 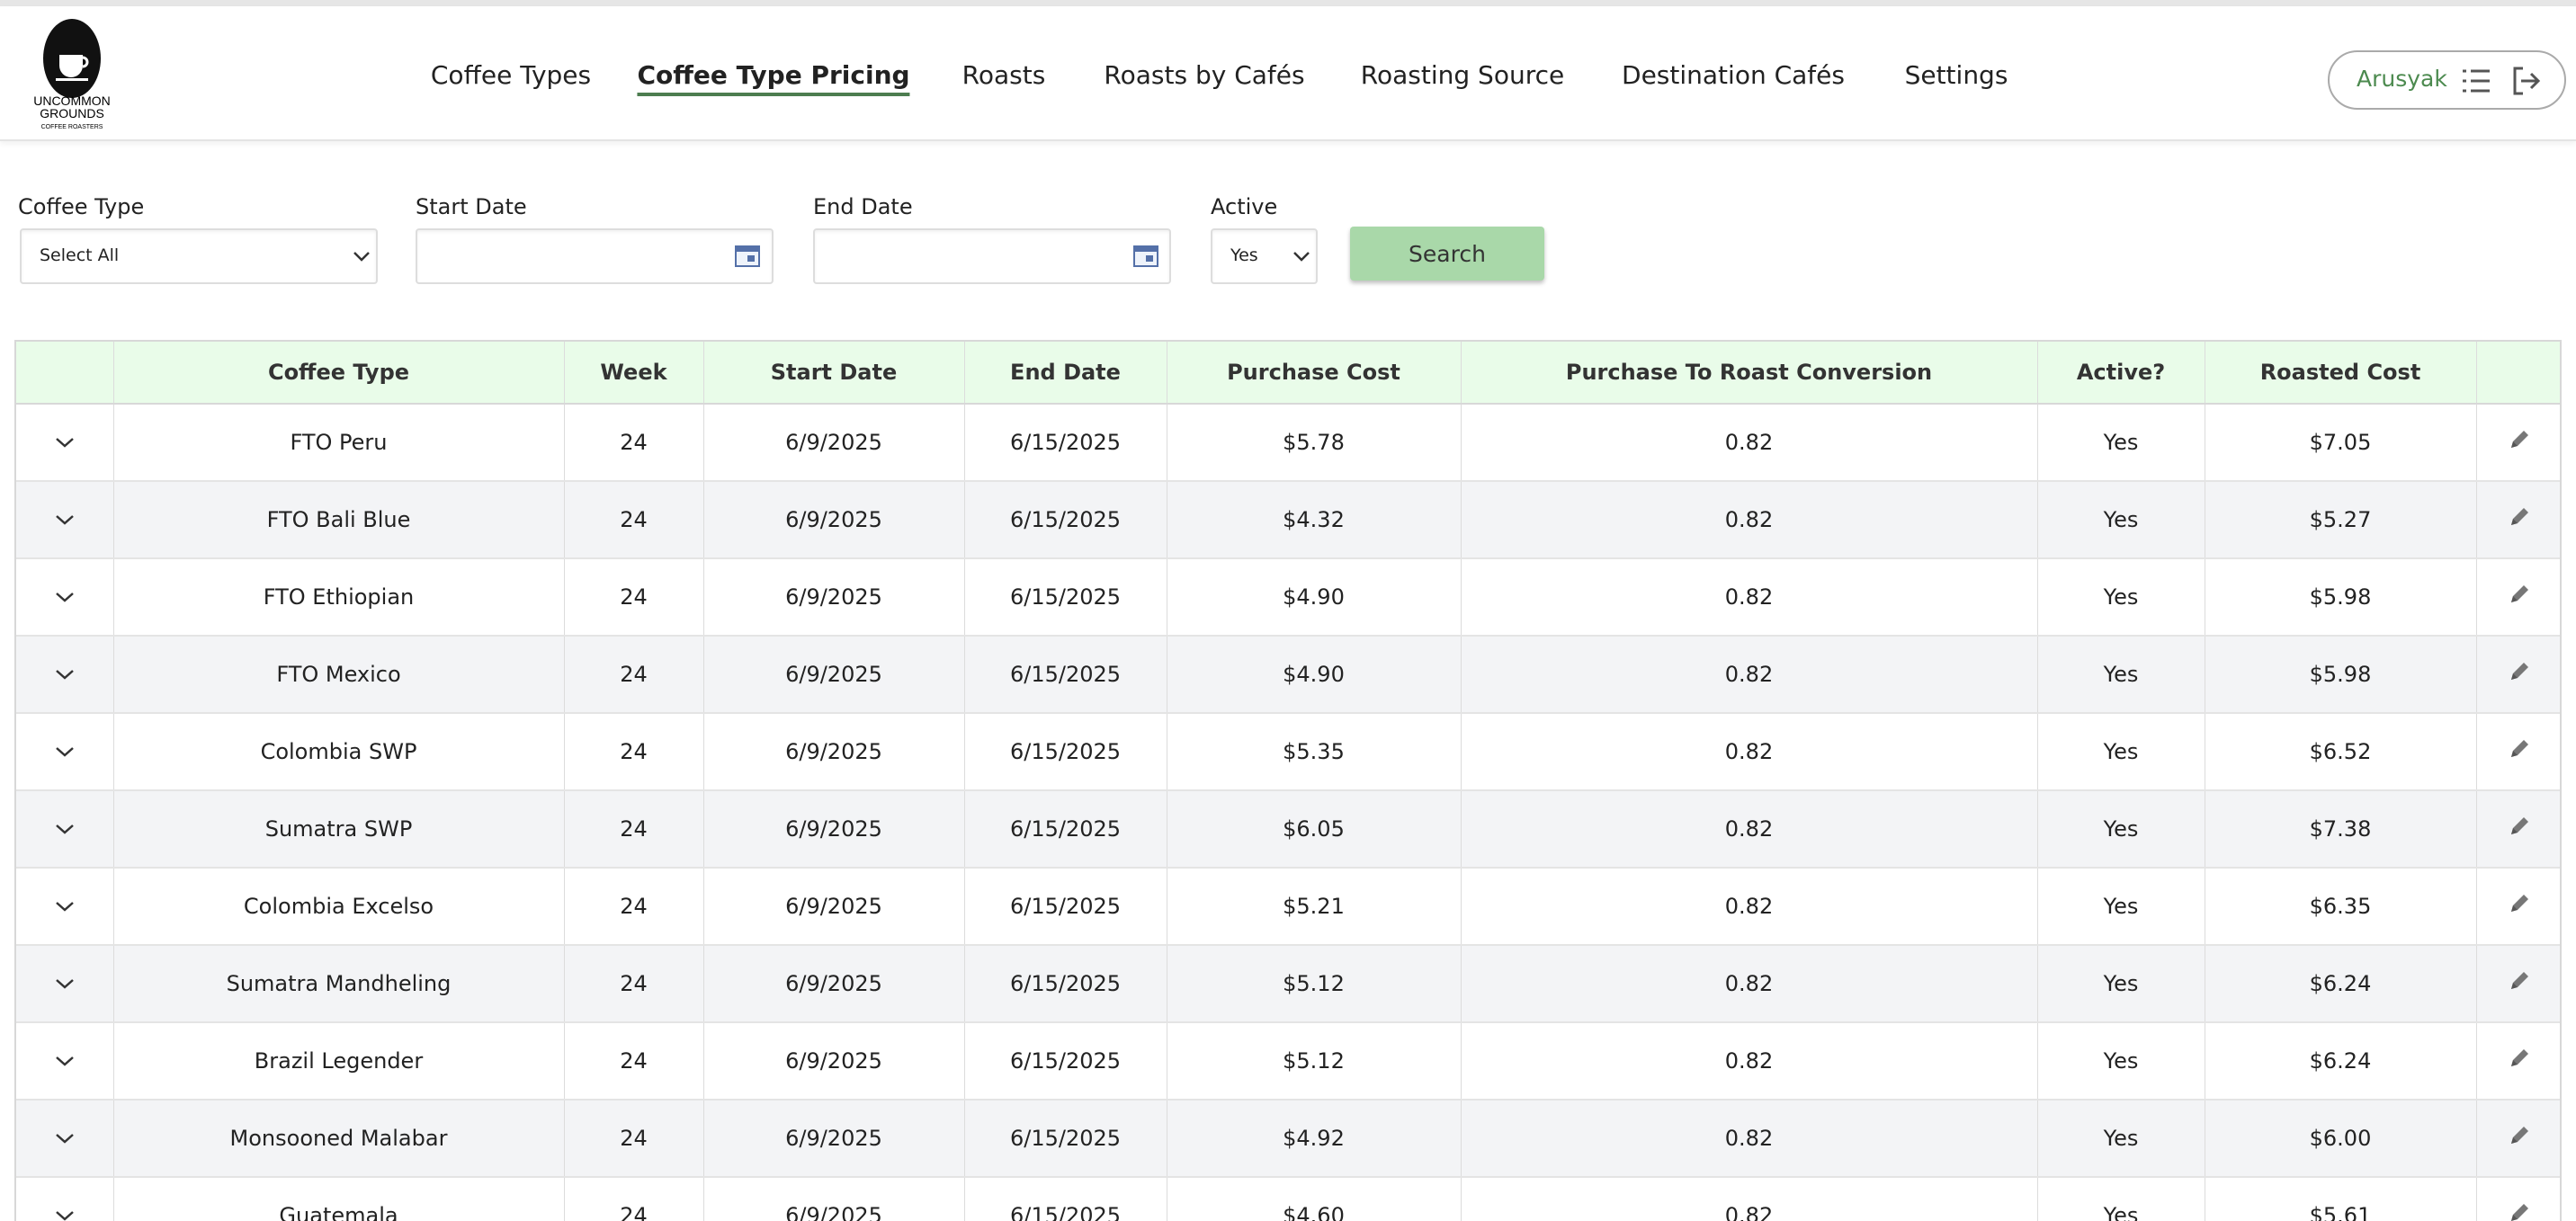 I want to click on filter-label: Coffee Type, so click(x=81, y=206).